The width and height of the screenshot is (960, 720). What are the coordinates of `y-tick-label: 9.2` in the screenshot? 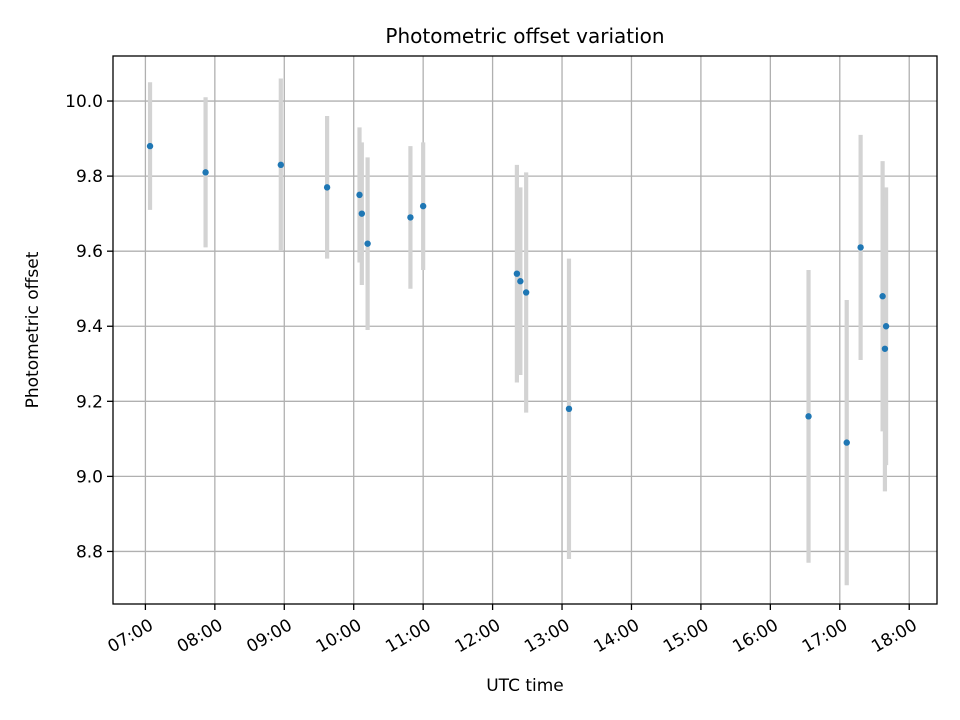 It's located at (89, 402).